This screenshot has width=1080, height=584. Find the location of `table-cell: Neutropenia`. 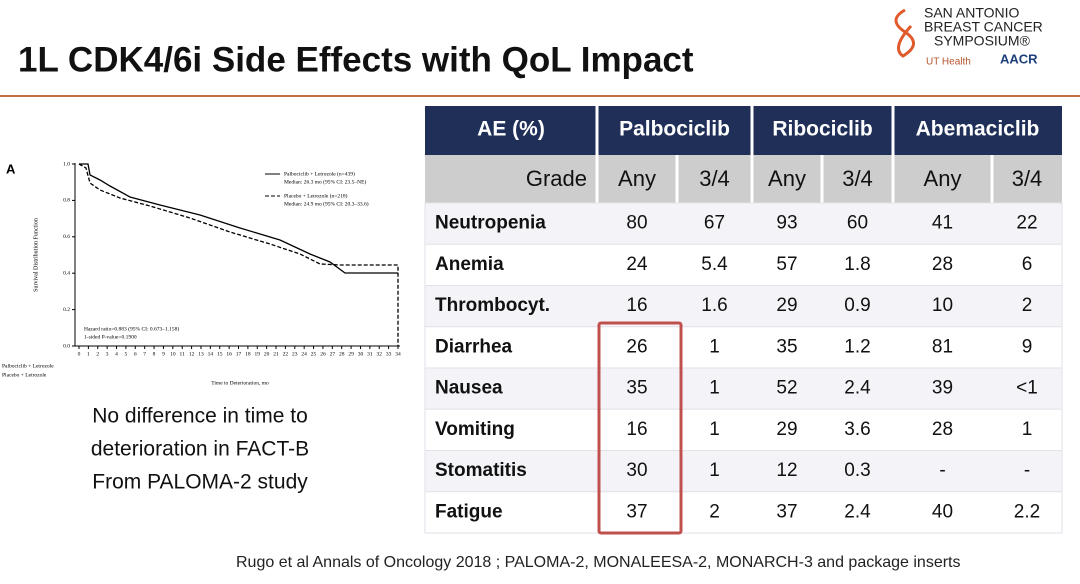

table-cell: Neutropenia is located at coordinates (490, 223).